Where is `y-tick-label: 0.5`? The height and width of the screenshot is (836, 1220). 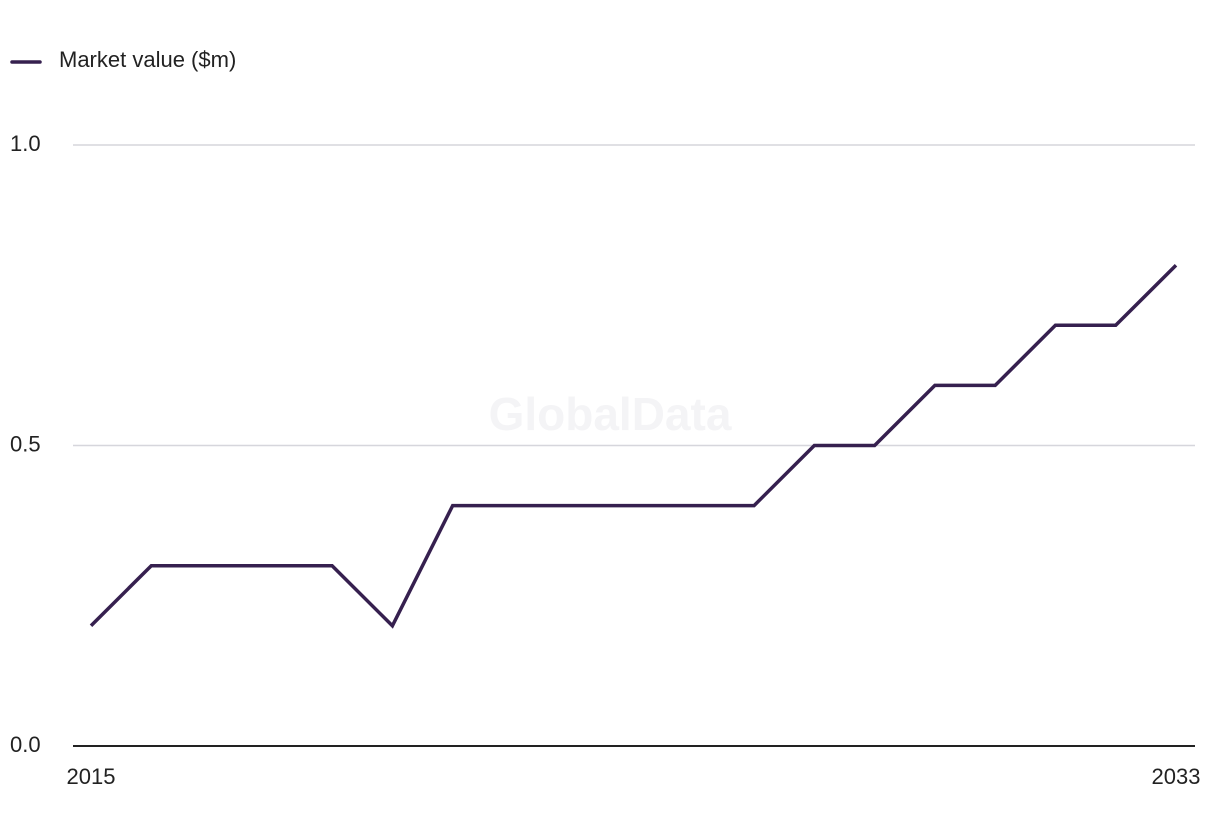 y-tick-label: 0.5 is located at coordinates (25, 443).